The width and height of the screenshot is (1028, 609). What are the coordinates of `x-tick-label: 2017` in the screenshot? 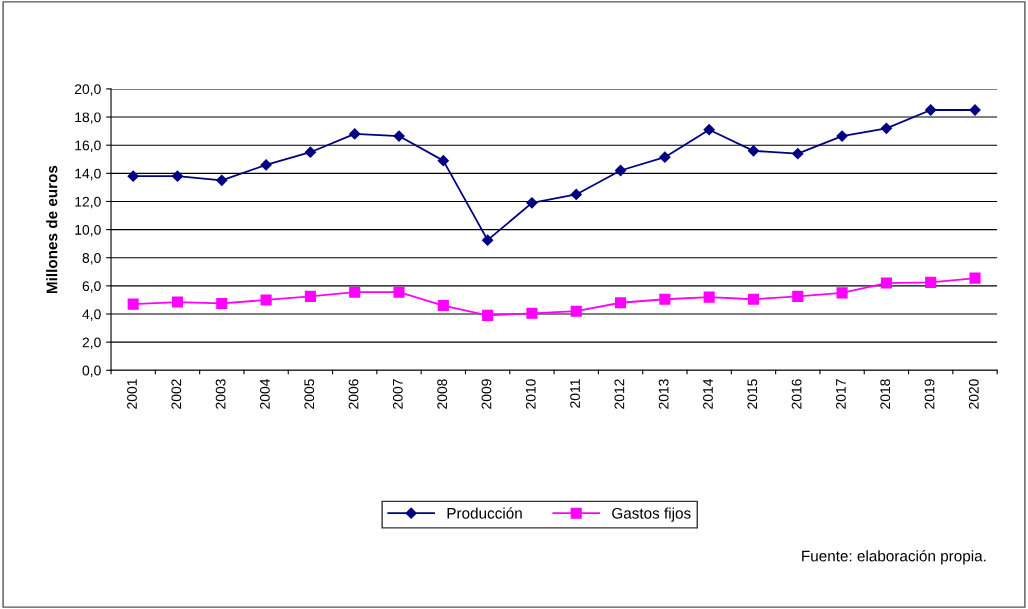 It's located at (840, 394).